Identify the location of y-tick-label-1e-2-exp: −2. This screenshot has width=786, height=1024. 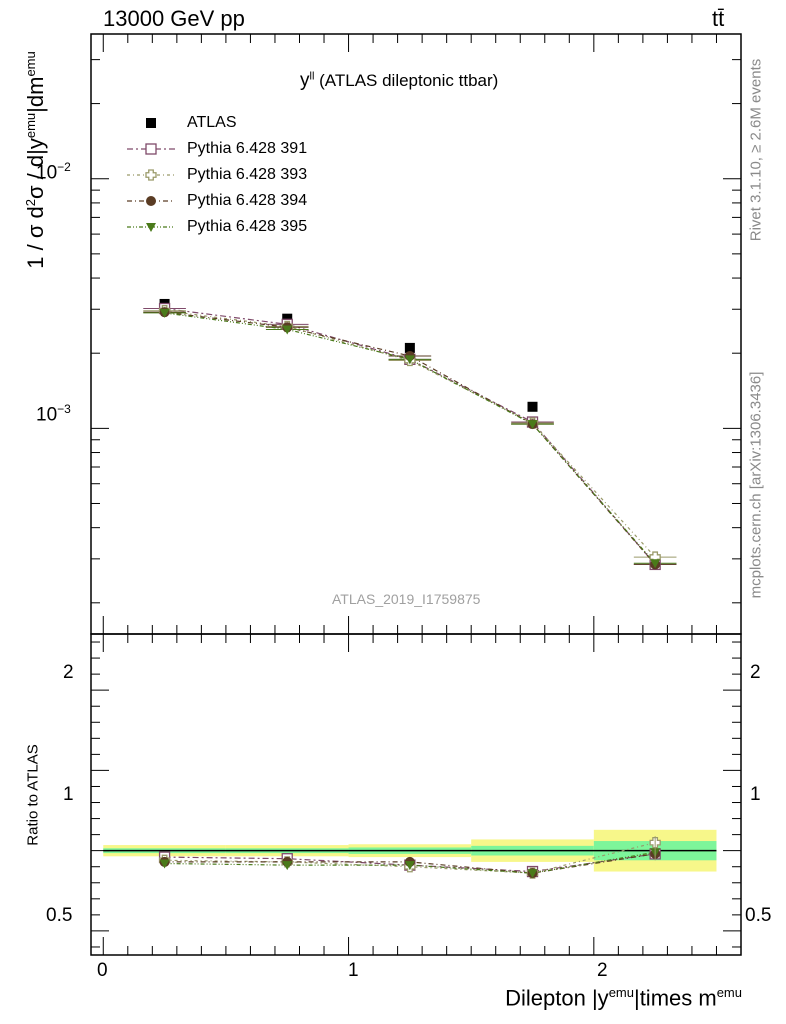
(64, 167).